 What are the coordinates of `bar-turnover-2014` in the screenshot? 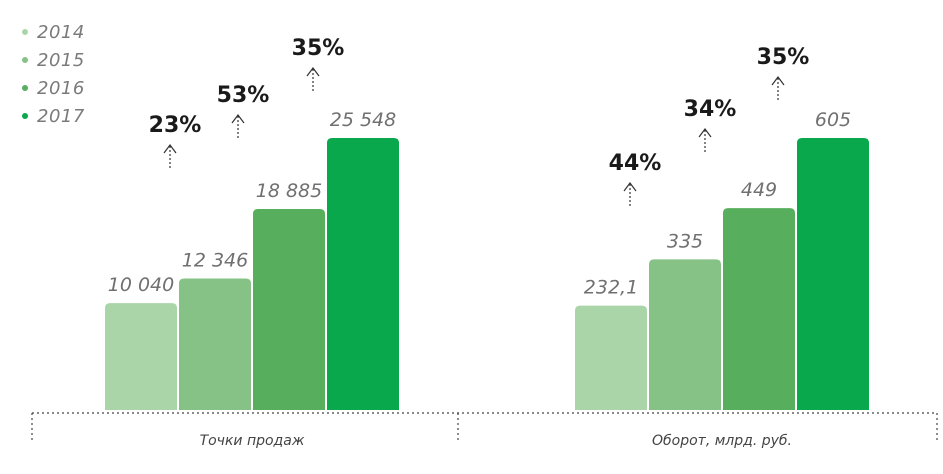 It's located at (611, 357).